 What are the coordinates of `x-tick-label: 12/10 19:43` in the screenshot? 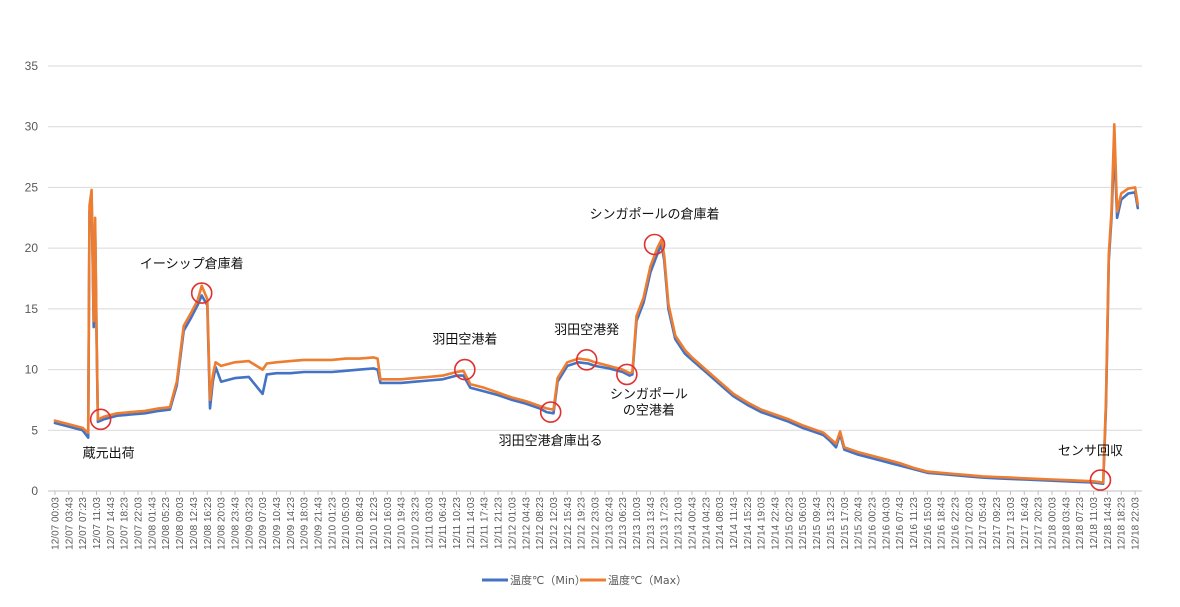 It's located at (402, 523).